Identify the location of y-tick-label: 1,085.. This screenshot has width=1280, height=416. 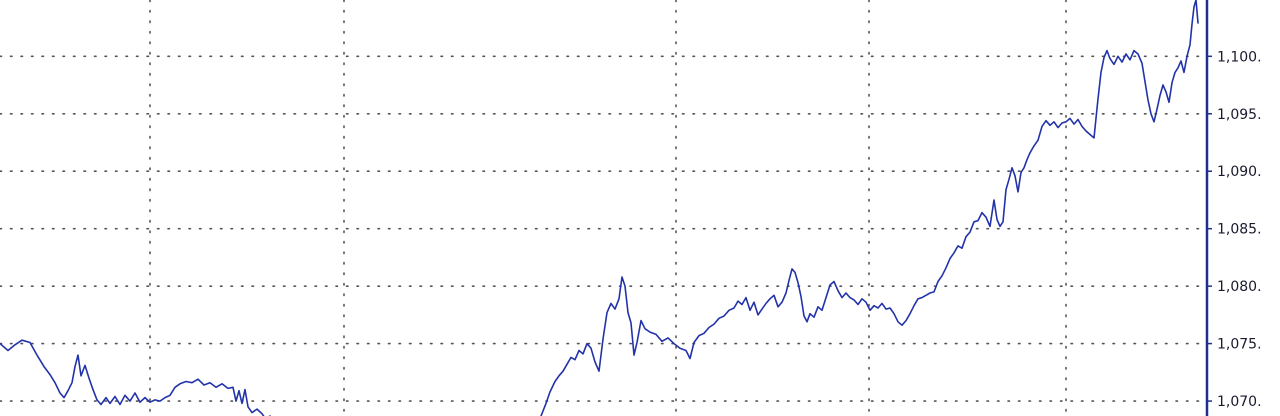
(1239, 230).